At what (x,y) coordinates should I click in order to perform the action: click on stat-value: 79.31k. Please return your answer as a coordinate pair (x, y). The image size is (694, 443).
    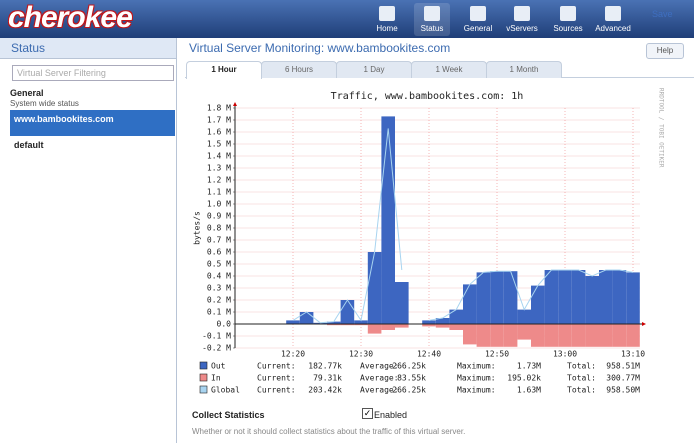
    Looking at the image, I should click on (327, 378).